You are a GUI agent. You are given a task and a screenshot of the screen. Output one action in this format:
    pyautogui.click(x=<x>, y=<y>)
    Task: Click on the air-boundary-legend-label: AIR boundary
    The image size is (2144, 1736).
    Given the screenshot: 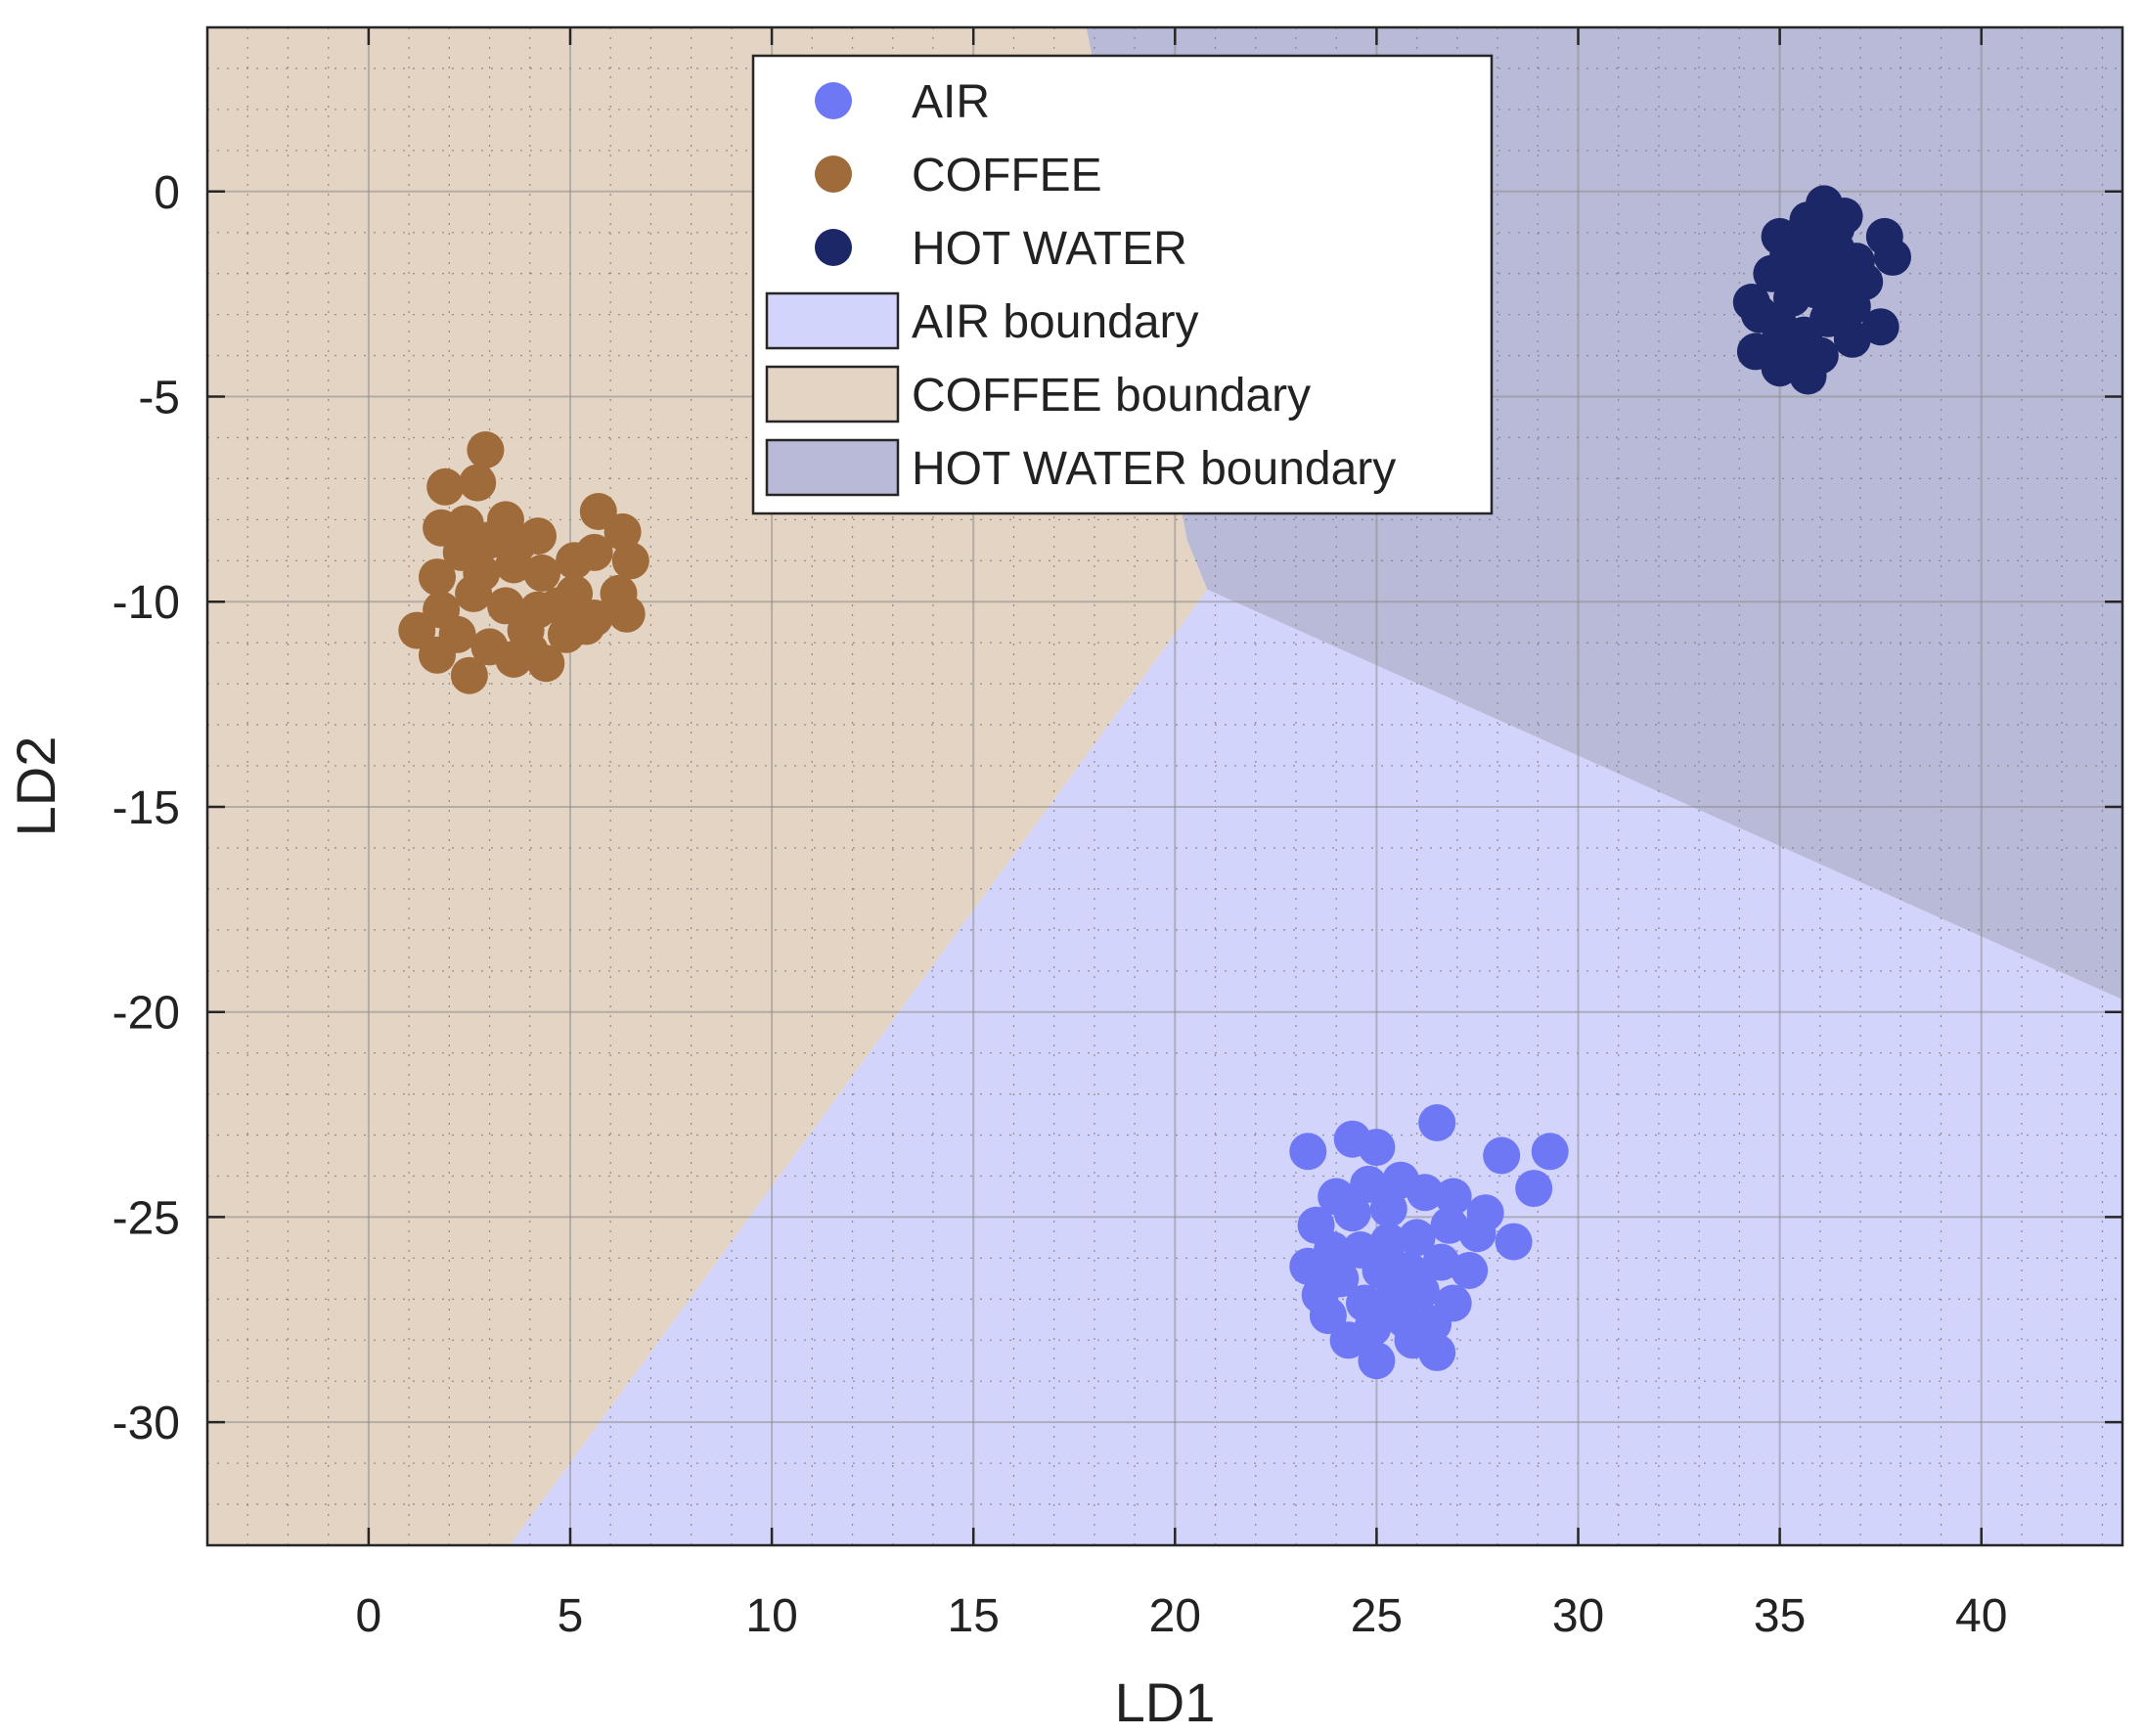 What is the action you would take?
    pyautogui.click(x=1055, y=322)
    